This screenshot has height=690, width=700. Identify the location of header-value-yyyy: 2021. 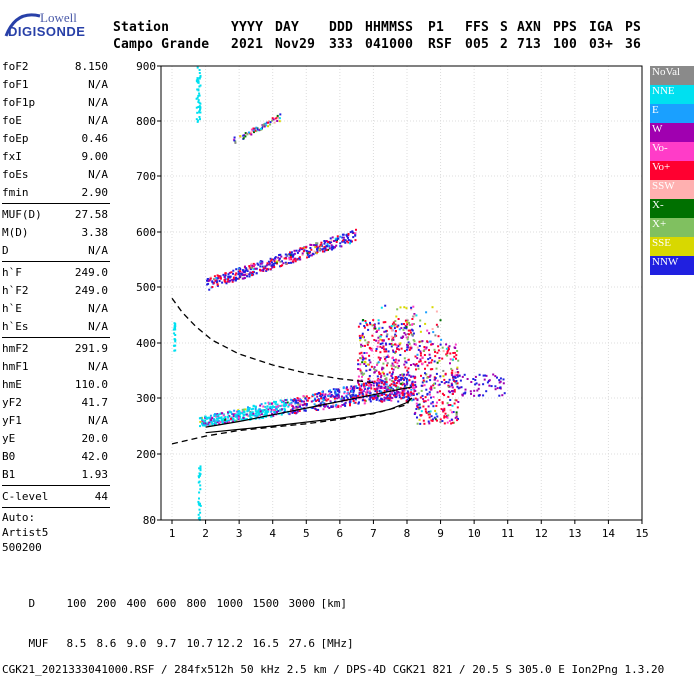
(247, 44).